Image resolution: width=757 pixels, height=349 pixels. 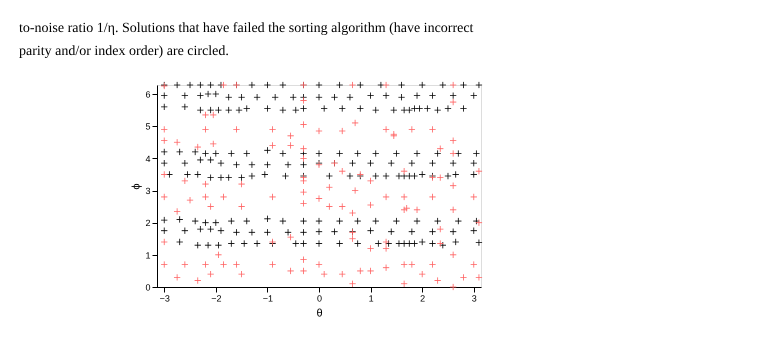 I want to click on text: parity and/or index order) are circled., so click(x=123, y=52).